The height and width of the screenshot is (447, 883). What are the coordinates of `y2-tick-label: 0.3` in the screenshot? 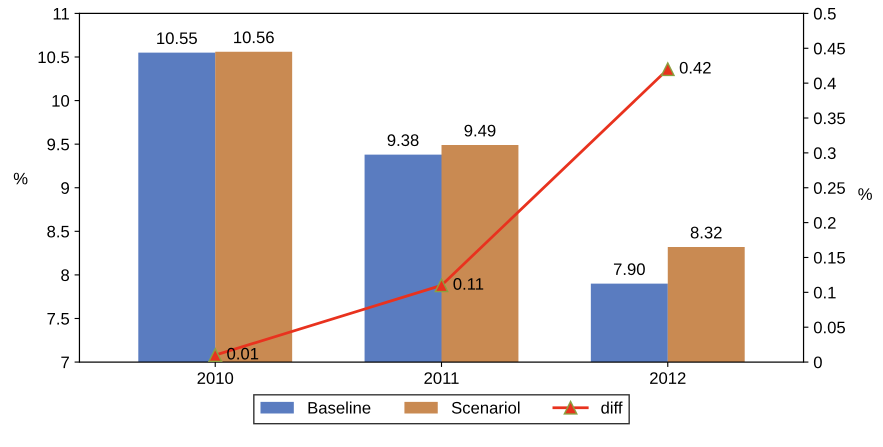 It's located at (825, 153).